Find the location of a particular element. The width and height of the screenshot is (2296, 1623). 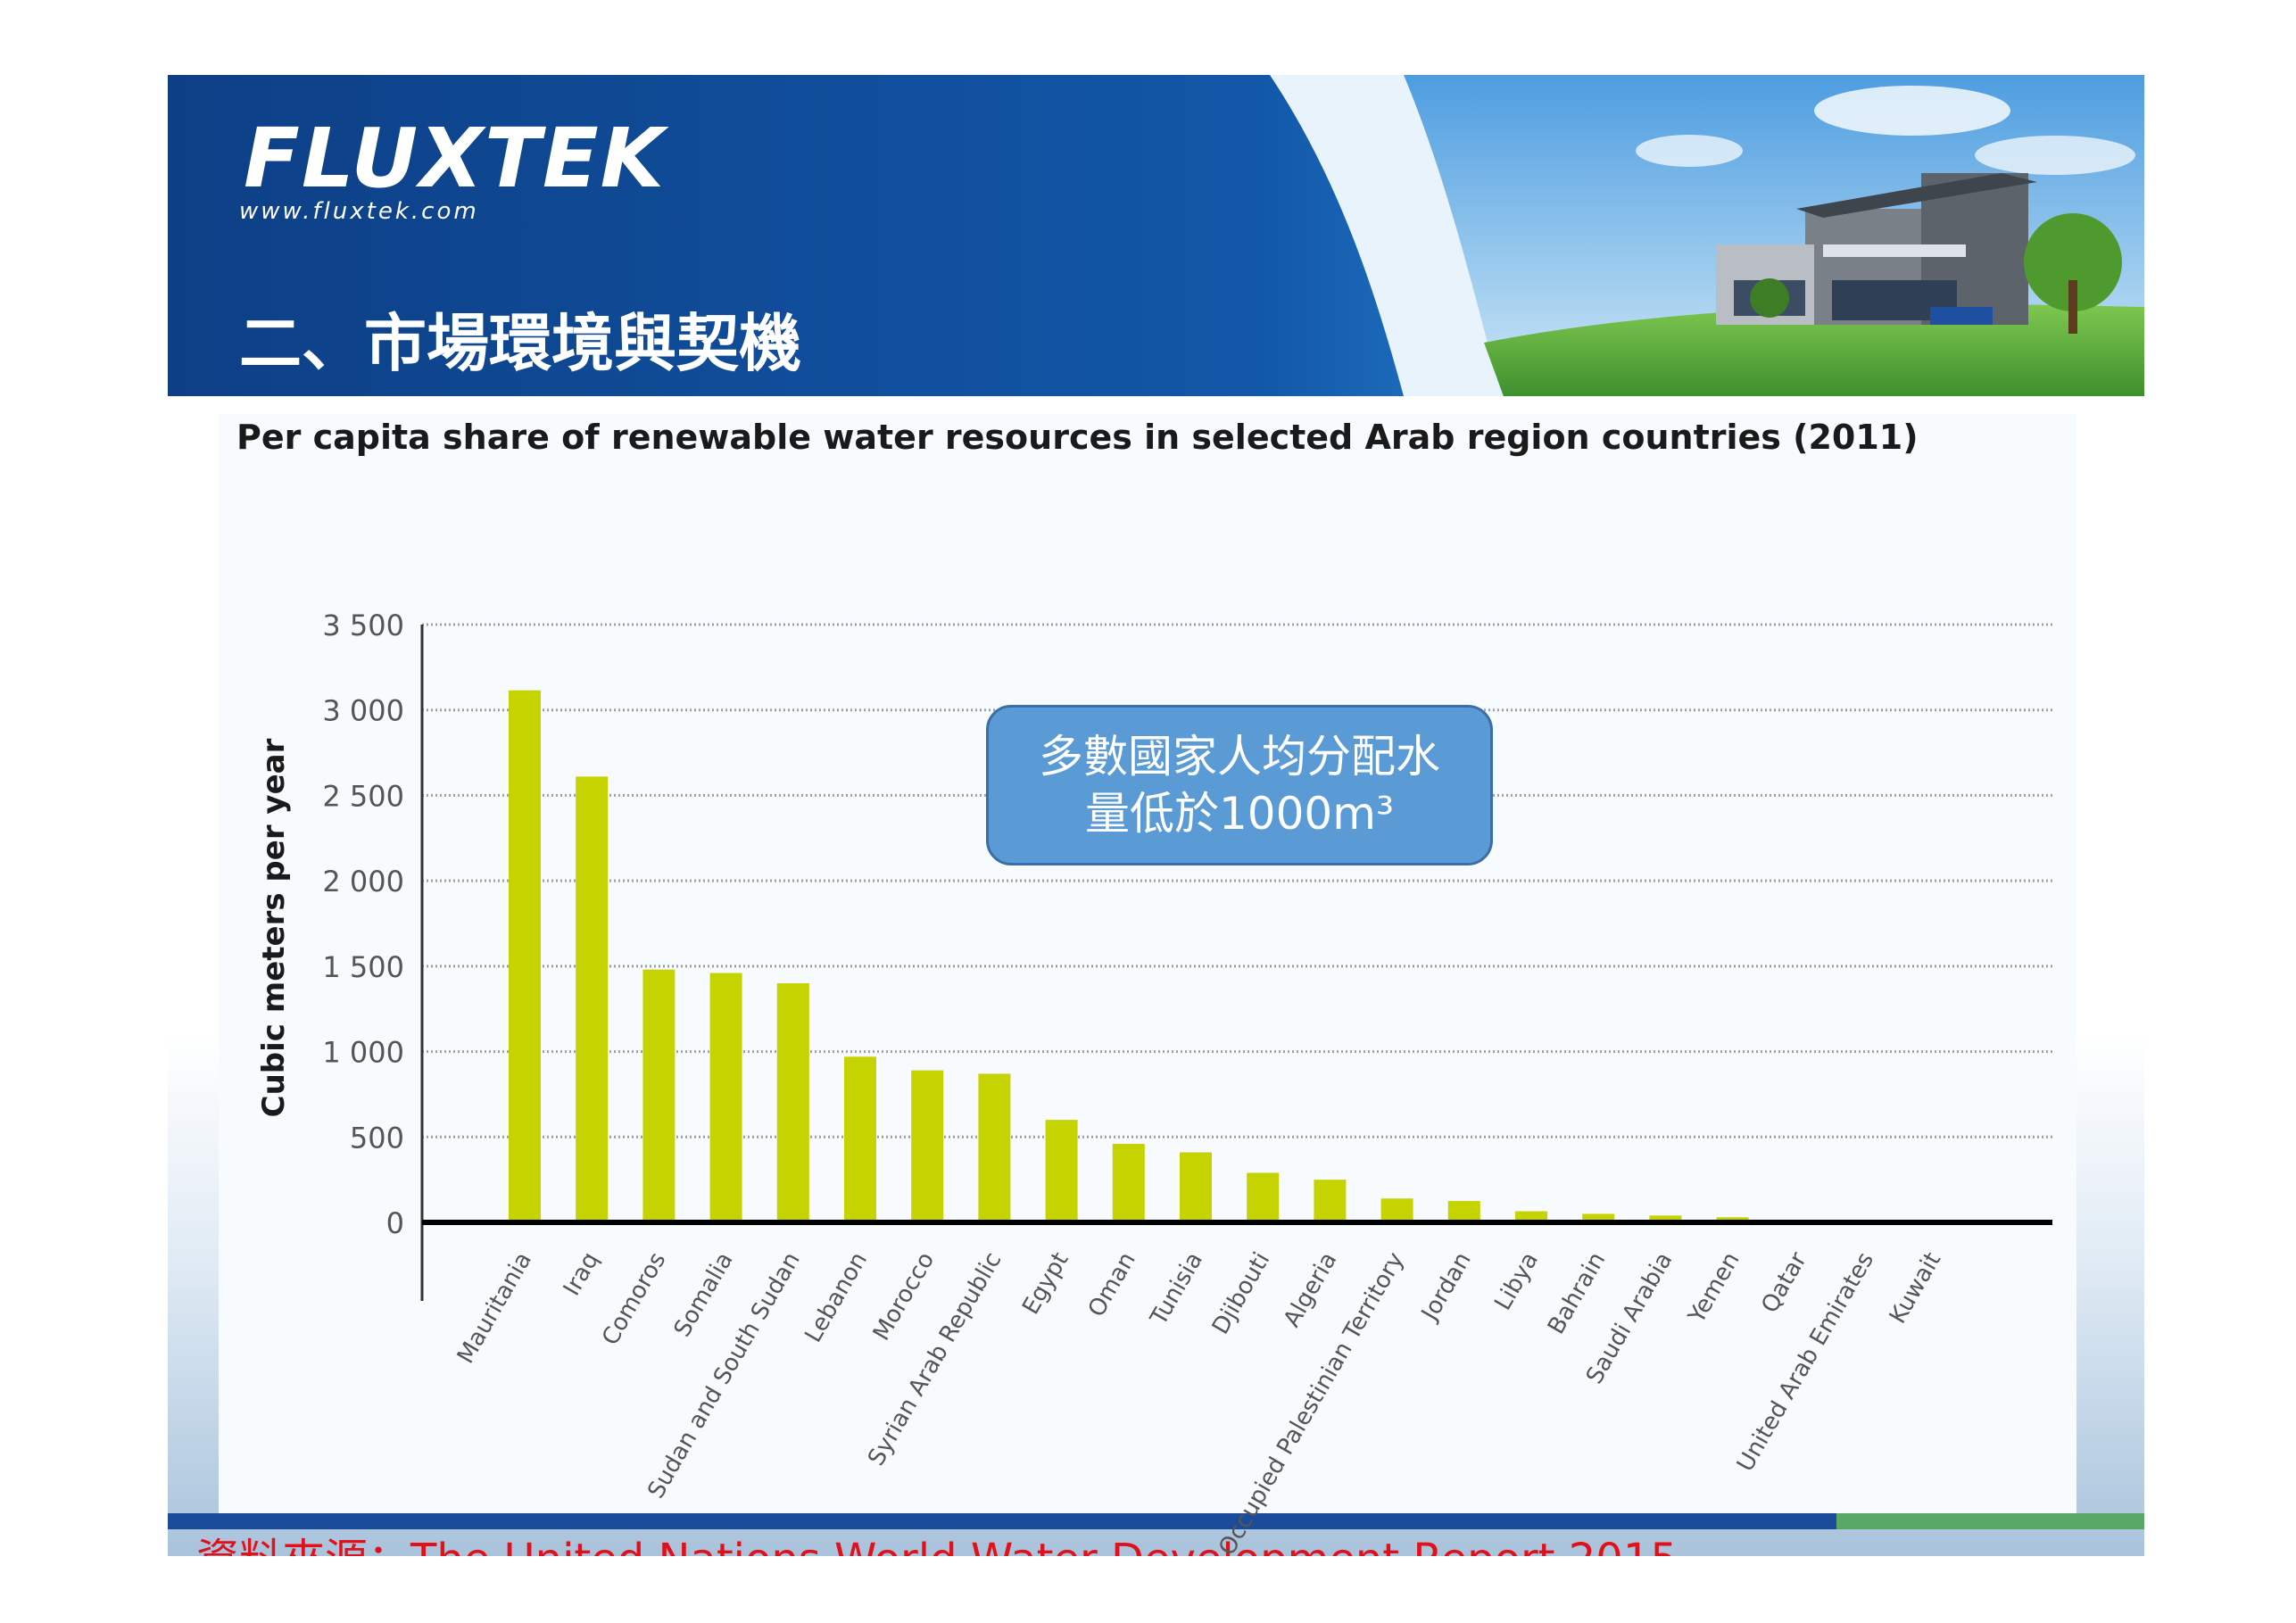

y-tick-label: 3 000 is located at coordinates (363, 711).